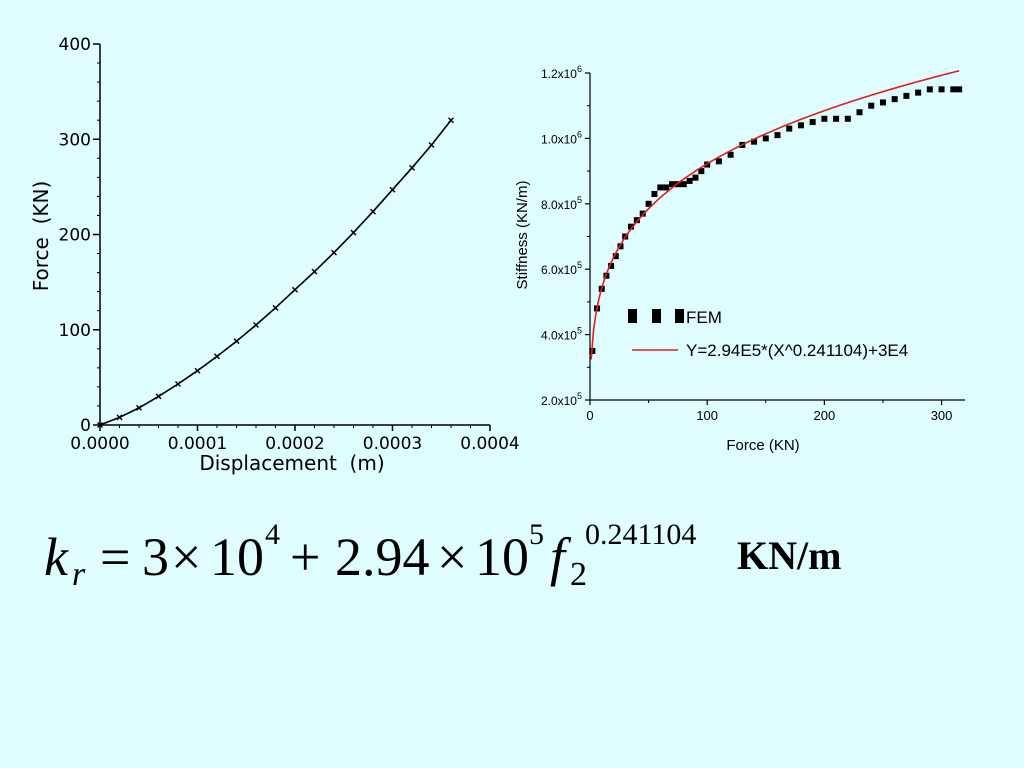 Image resolution: width=1024 pixels, height=768 pixels. I want to click on formula-k: k, so click(56, 557).